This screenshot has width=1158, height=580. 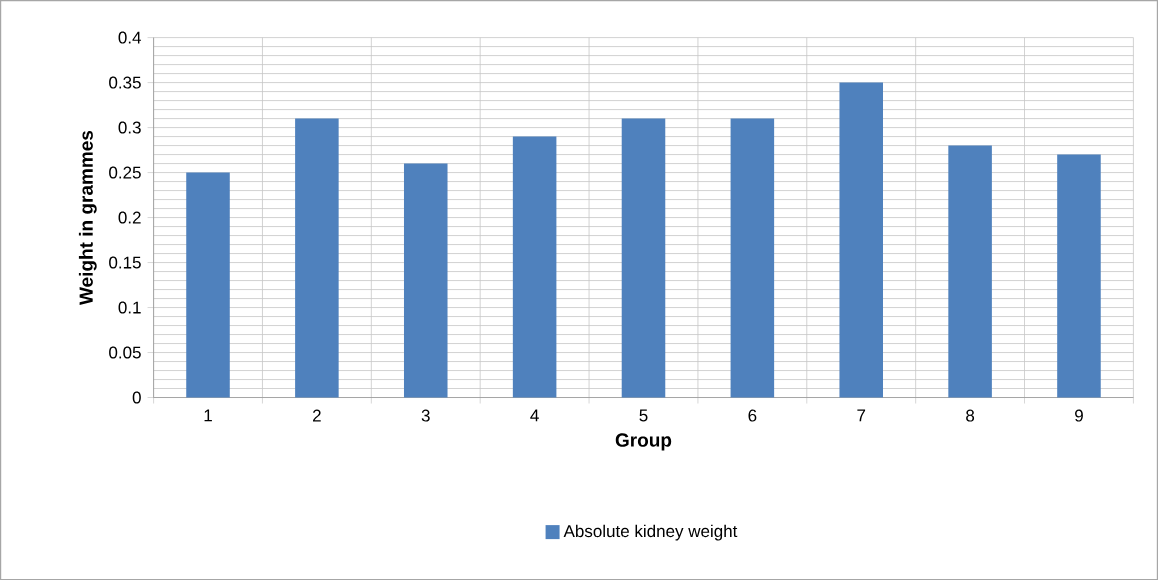 I want to click on y-tick-label: 0.25, so click(x=125, y=172).